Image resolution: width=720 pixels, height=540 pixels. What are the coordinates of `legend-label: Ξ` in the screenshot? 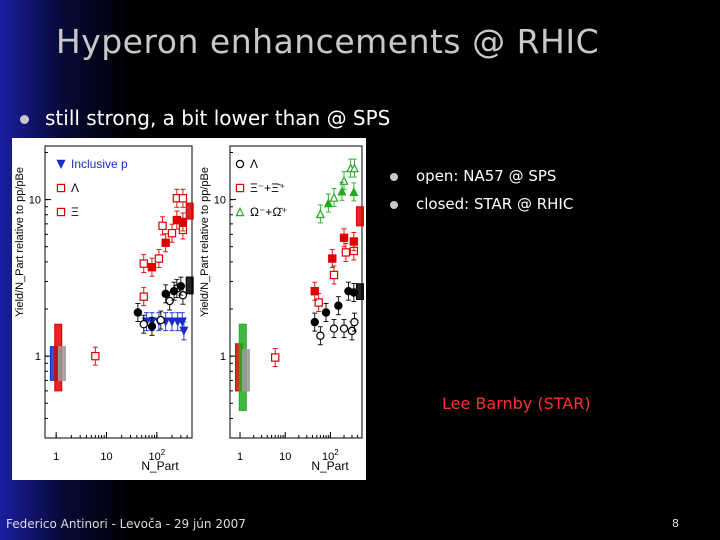 It's located at (75, 212).